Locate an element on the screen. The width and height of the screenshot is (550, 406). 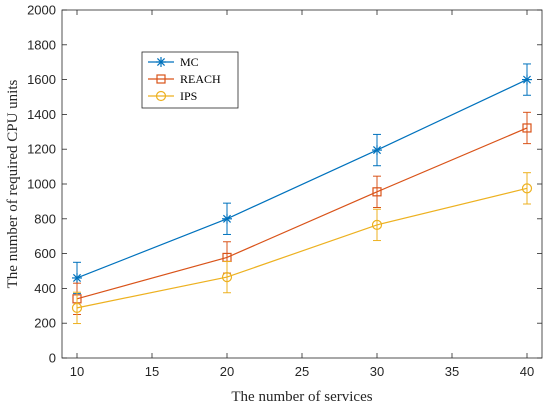
legend-item-mc: MC is located at coordinates (173, 62).